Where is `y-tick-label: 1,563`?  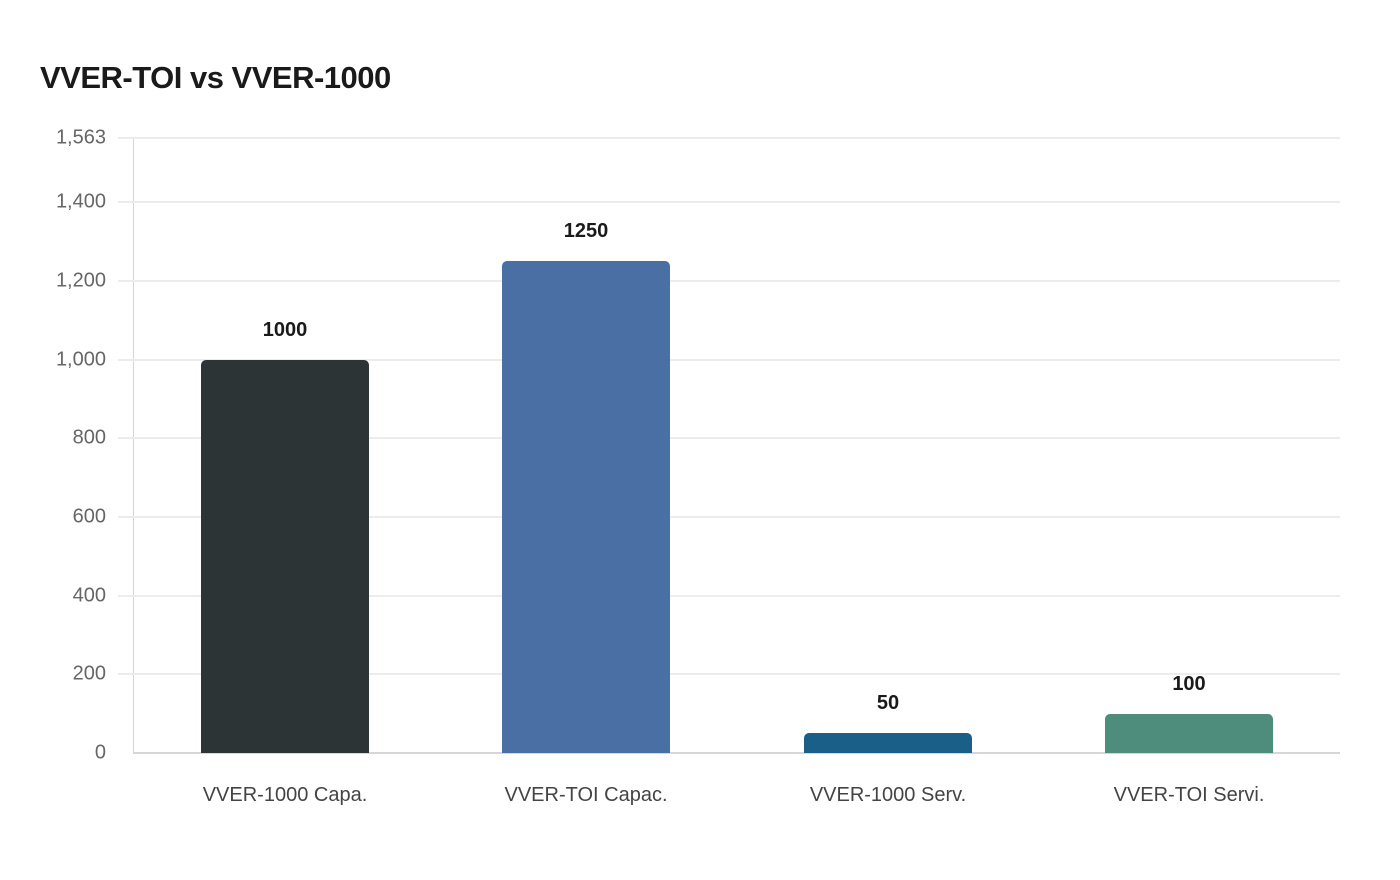
y-tick-label: 1,563 is located at coordinates (80, 137).